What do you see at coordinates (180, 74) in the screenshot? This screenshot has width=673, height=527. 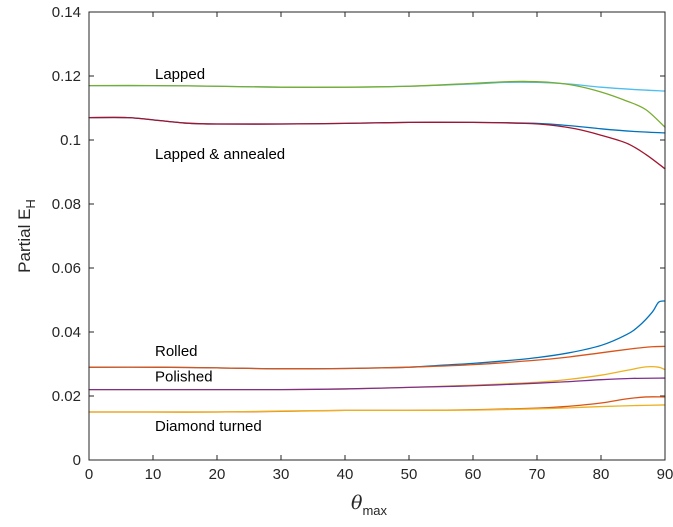 I see `annotation-1: Lapped` at bounding box center [180, 74].